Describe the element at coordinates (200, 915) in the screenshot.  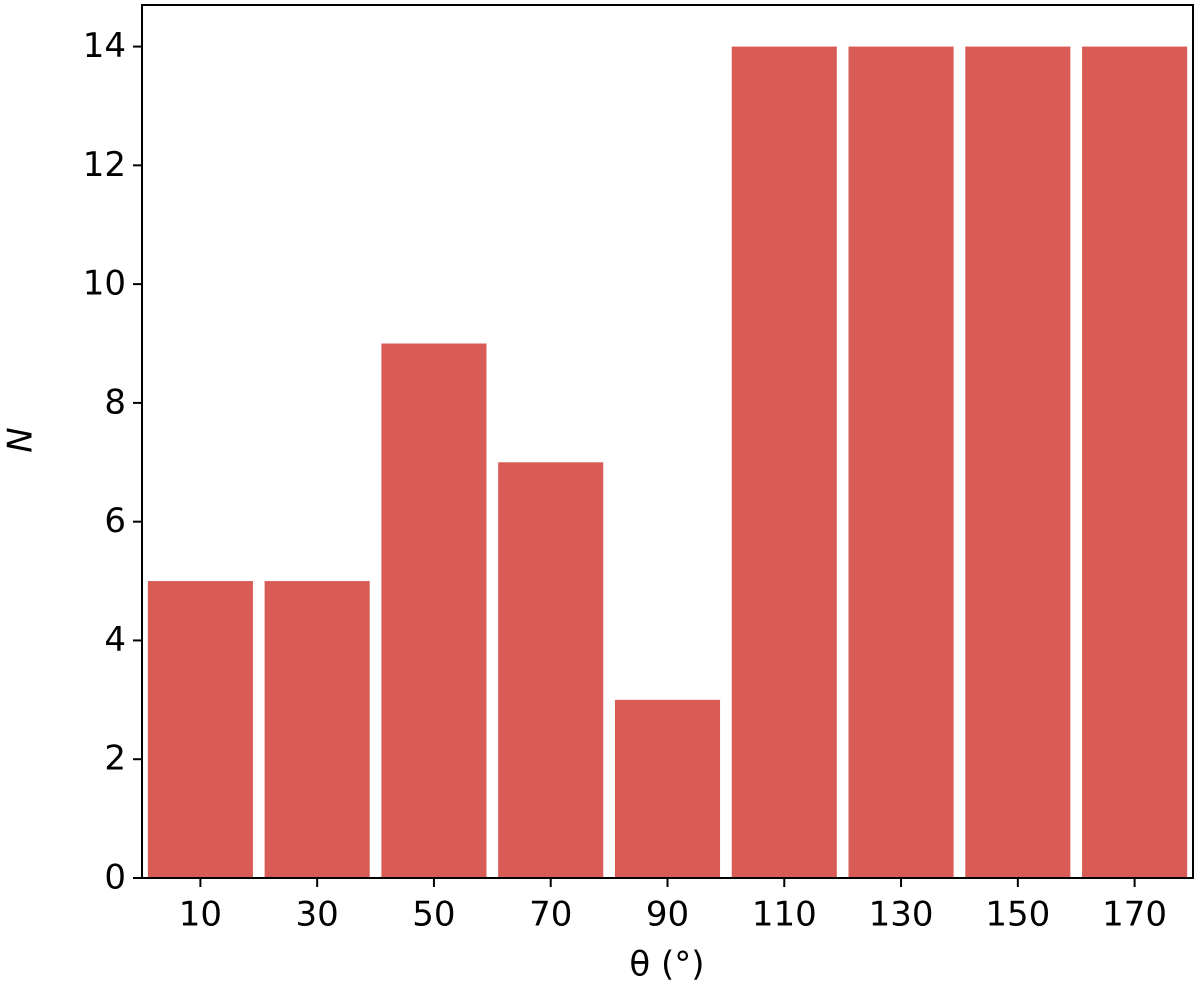
I see `x-tick-label: 10` at that location.